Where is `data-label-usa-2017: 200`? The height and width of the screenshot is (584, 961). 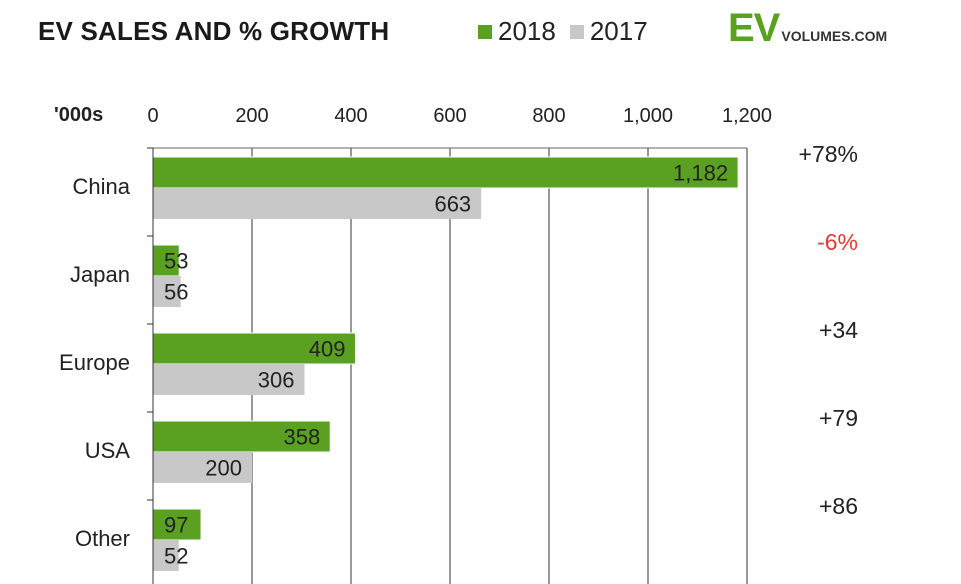
data-label-usa-2017: 200 is located at coordinates (223, 468).